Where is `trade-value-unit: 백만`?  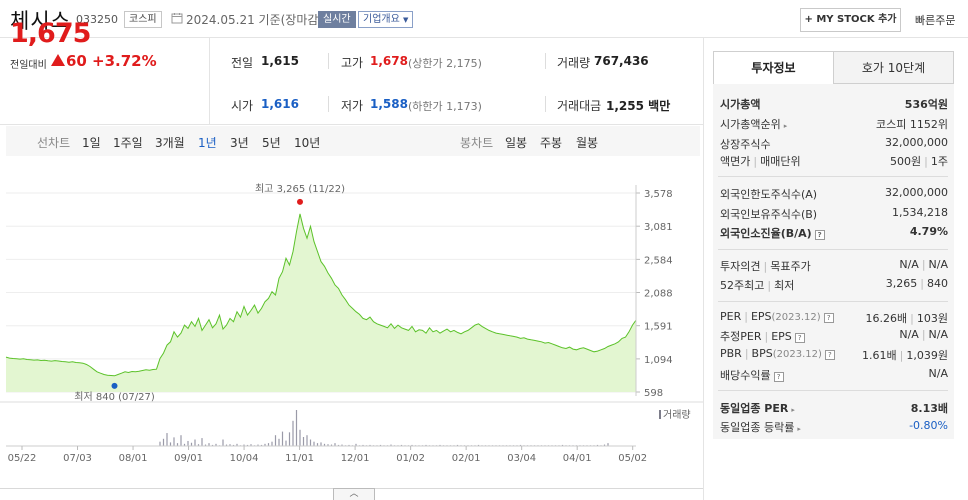
trade-value-unit: 백만 is located at coordinates (659, 106).